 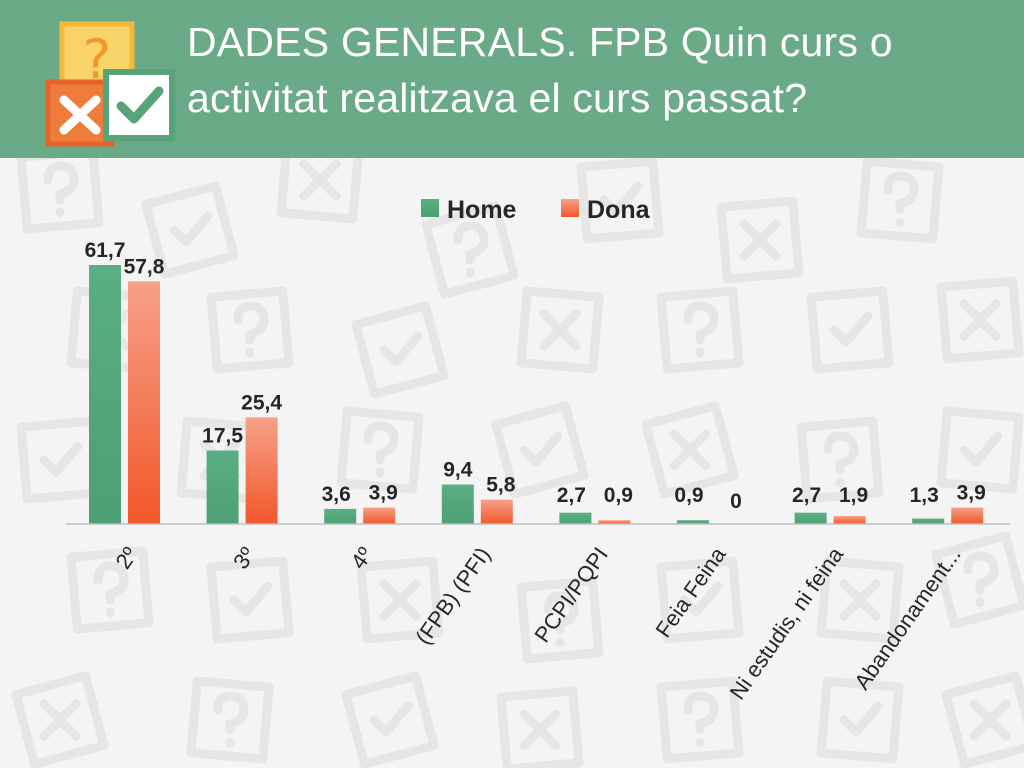 I want to click on checkmark-icon, so click(x=139, y=105).